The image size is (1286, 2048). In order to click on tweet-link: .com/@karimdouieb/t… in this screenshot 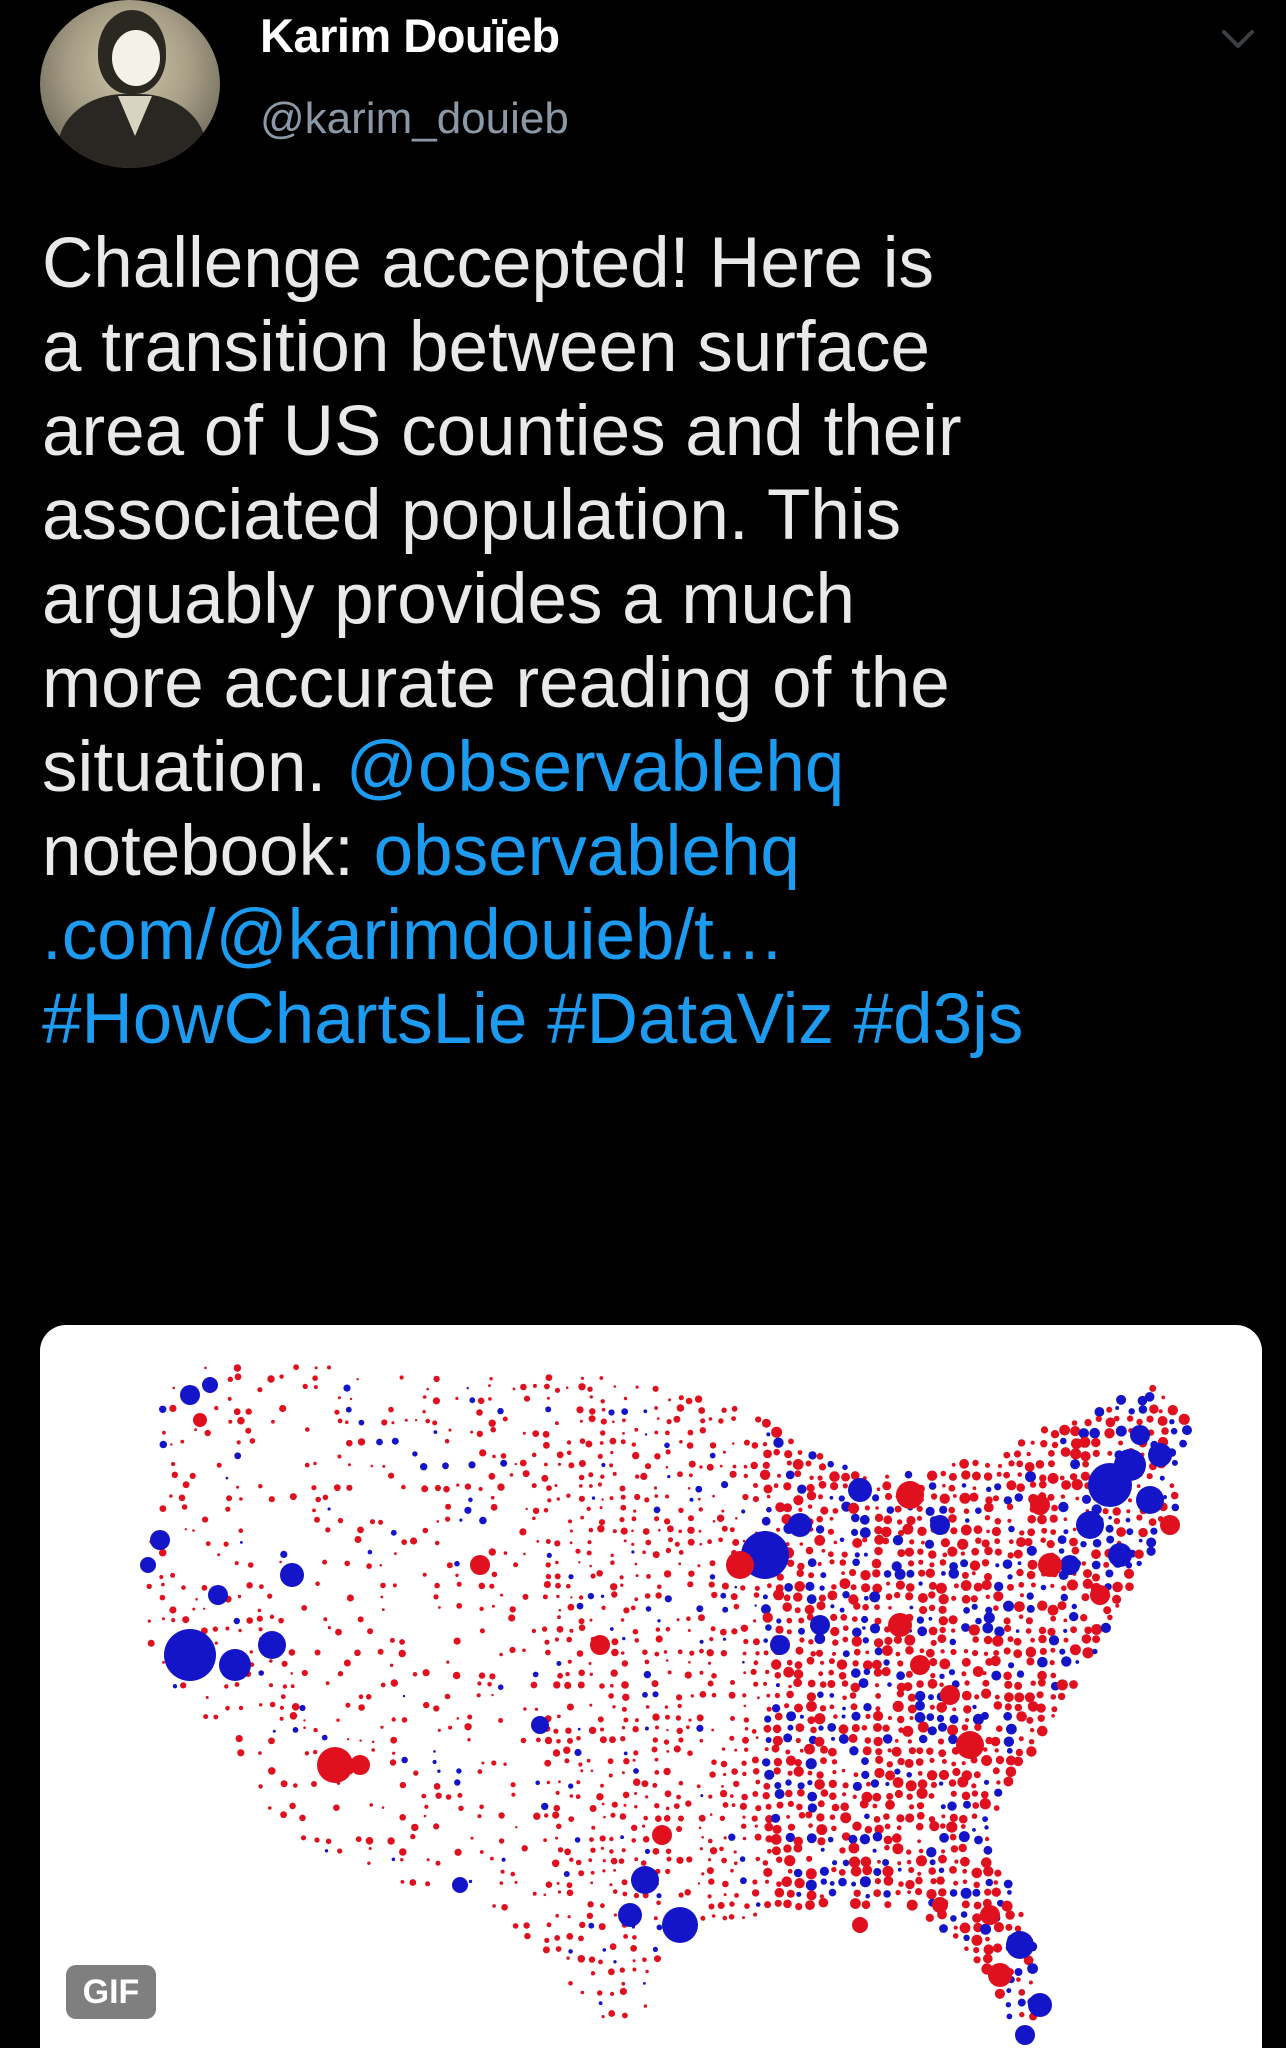, I will do `click(413, 935)`.